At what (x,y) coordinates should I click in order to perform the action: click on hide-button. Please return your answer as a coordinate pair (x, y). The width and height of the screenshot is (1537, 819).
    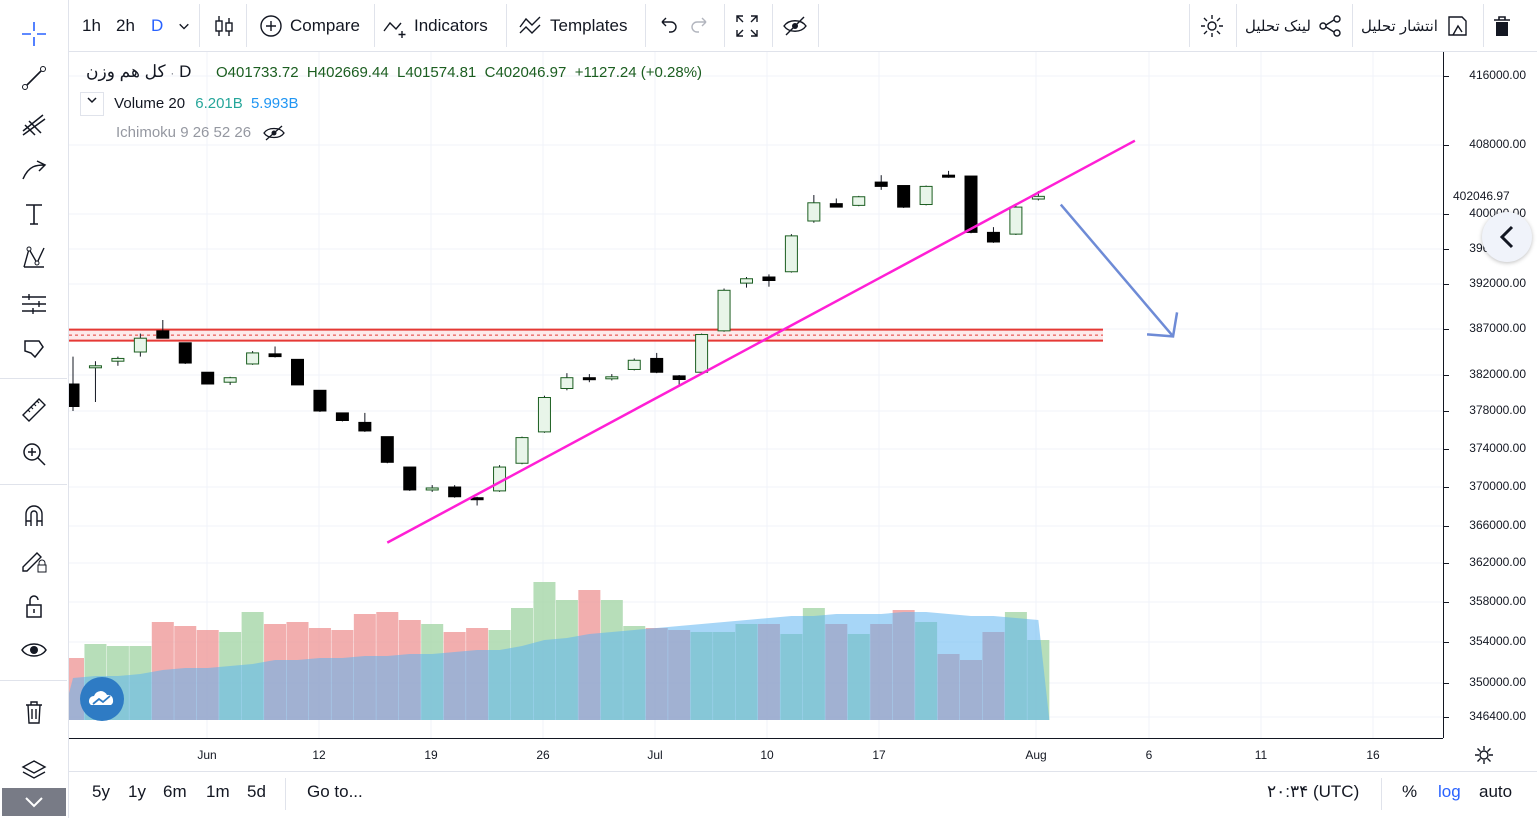
    Looking at the image, I should click on (795, 25).